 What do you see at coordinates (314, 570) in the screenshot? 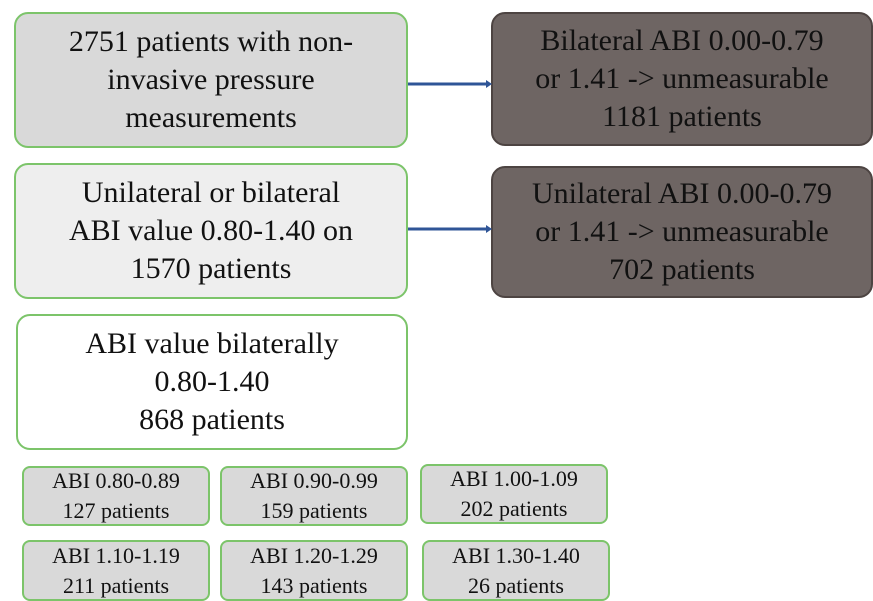
I see `group: ABI 1.20-1.29 143 patients` at bounding box center [314, 570].